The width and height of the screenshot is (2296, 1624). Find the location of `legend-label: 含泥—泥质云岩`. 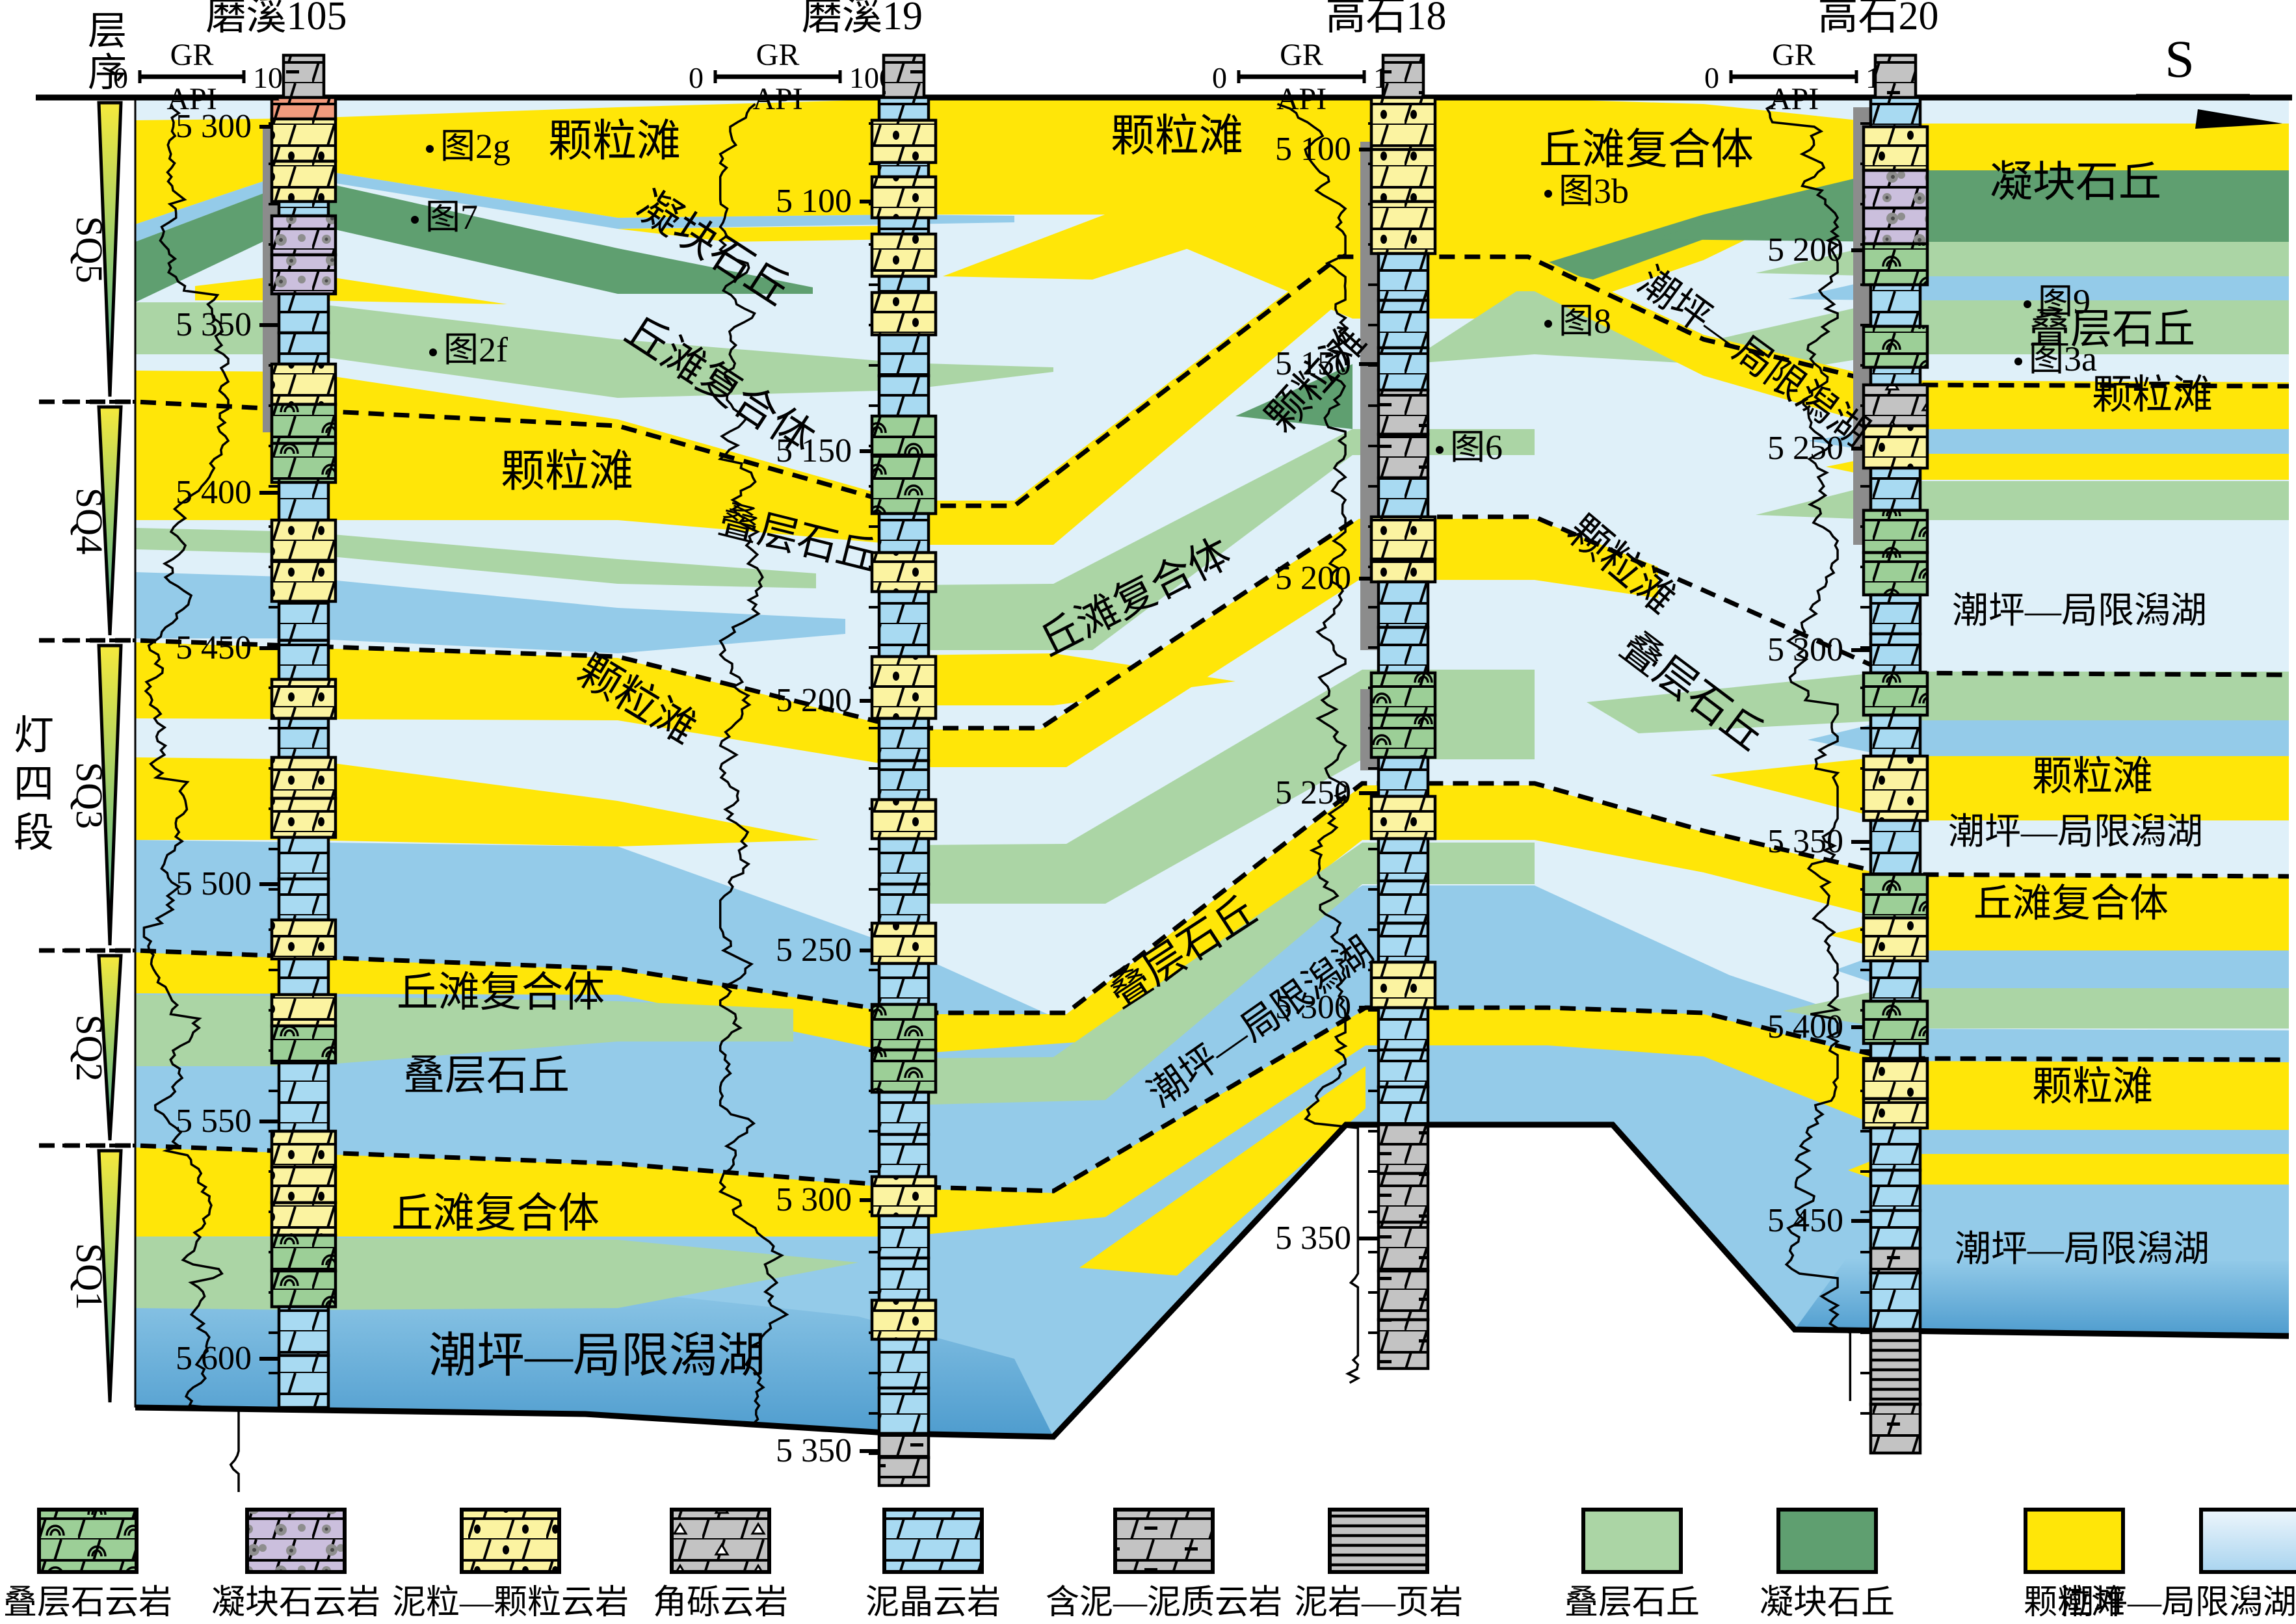

legend-label: 含泥—泥质云岩 is located at coordinates (1164, 1602).